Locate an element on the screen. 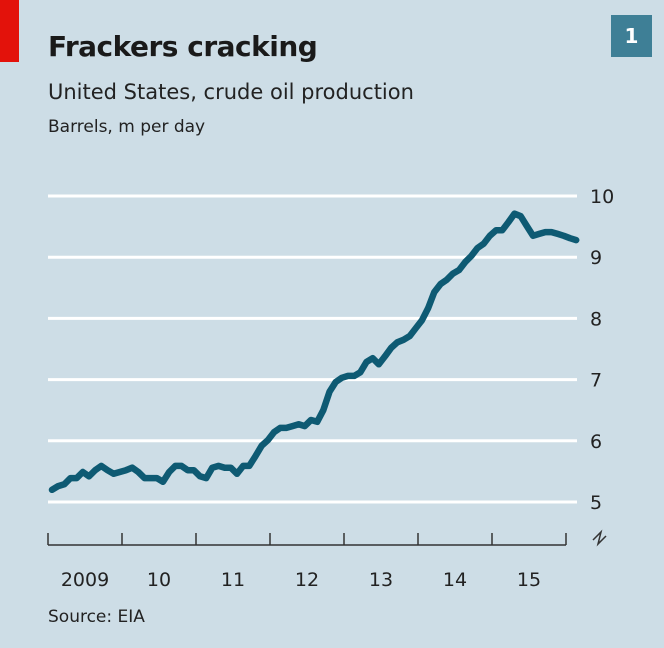 The image size is (664, 648). y-tick-label: 5 is located at coordinates (596, 503).